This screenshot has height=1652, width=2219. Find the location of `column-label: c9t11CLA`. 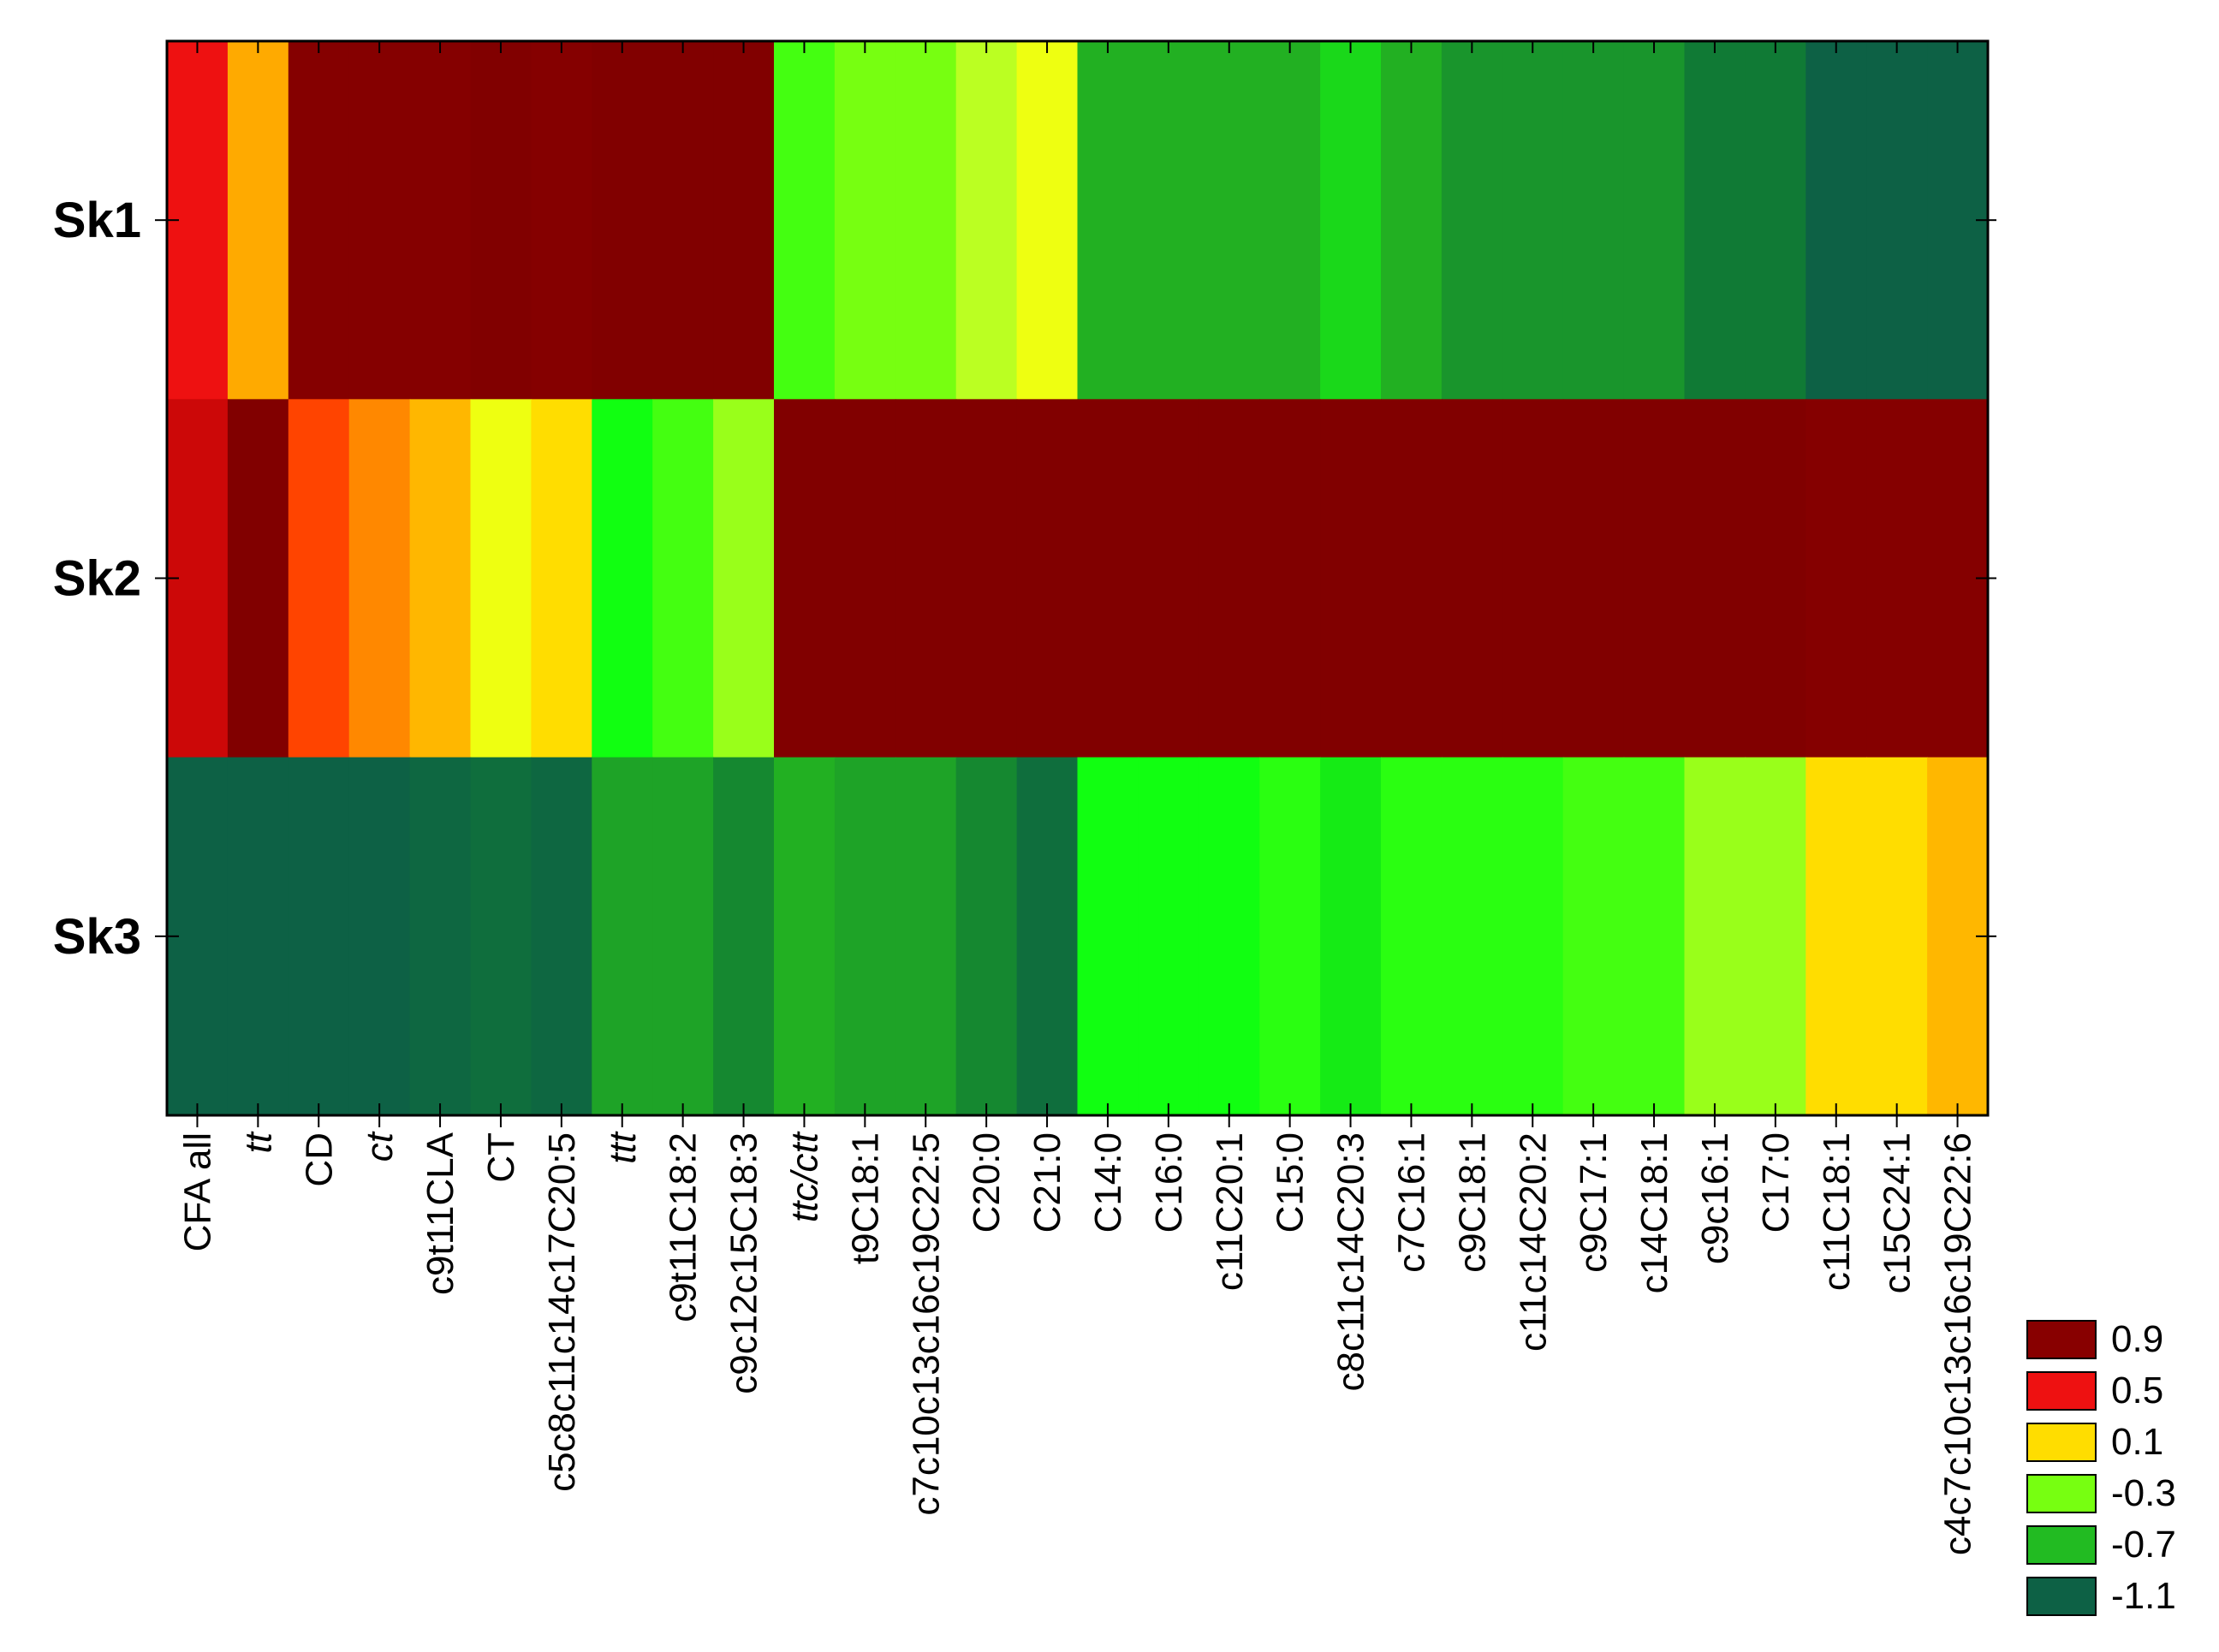

column-label: c9t11CLA is located at coordinates (440, 1213).